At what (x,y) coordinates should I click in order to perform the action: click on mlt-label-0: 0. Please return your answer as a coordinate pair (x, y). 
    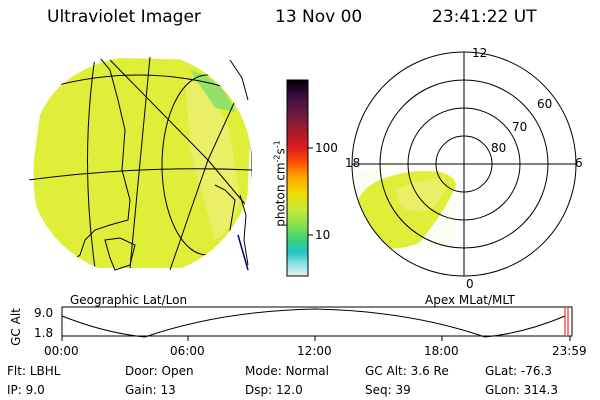
    Looking at the image, I should click on (470, 284).